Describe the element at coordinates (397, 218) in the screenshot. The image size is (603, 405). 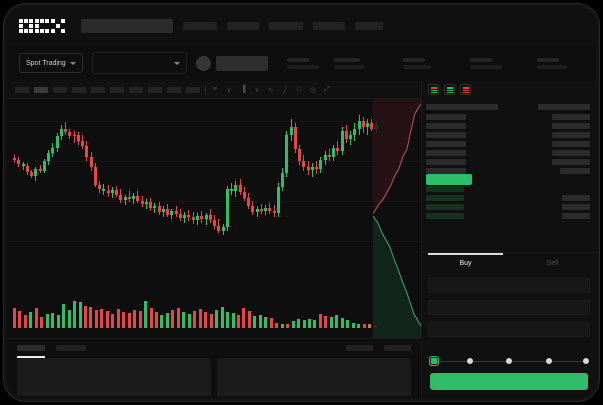
I see `depth-chart-overlay` at that location.